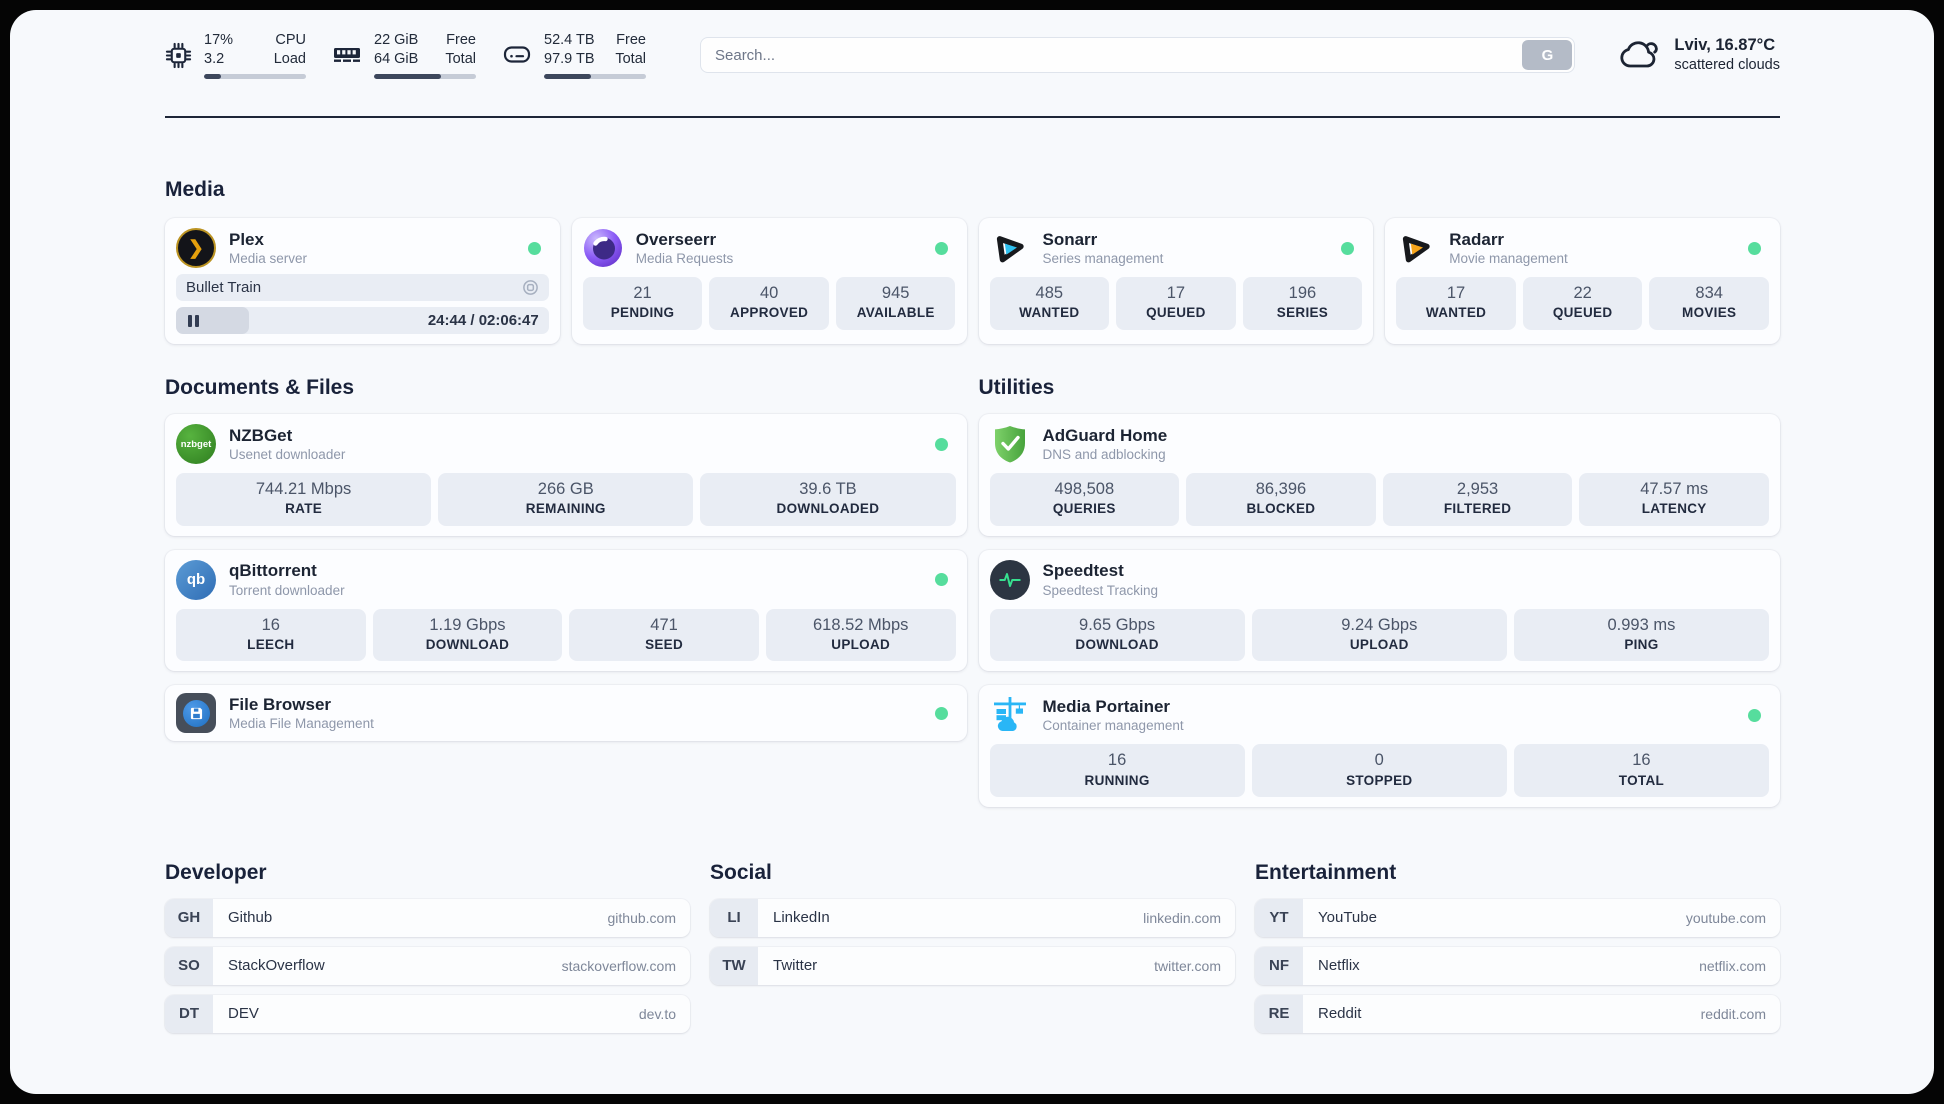 Image resolution: width=1944 pixels, height=1104 pixels. Describe the element at coordinates (189, 1013) in the screenshot. I see `link-tag: DT` at that location.